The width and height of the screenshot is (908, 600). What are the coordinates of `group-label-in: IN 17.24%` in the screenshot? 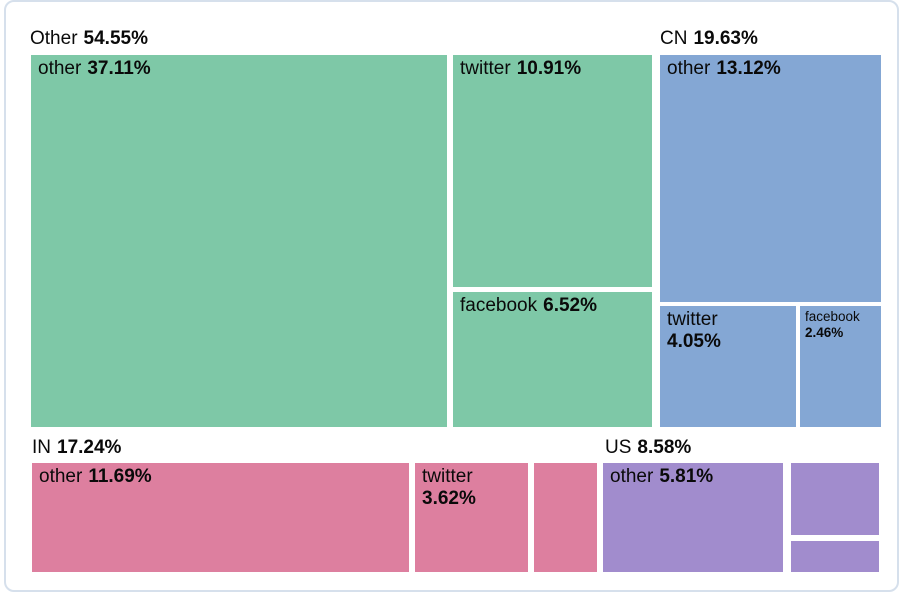 It's located at (76, 448).